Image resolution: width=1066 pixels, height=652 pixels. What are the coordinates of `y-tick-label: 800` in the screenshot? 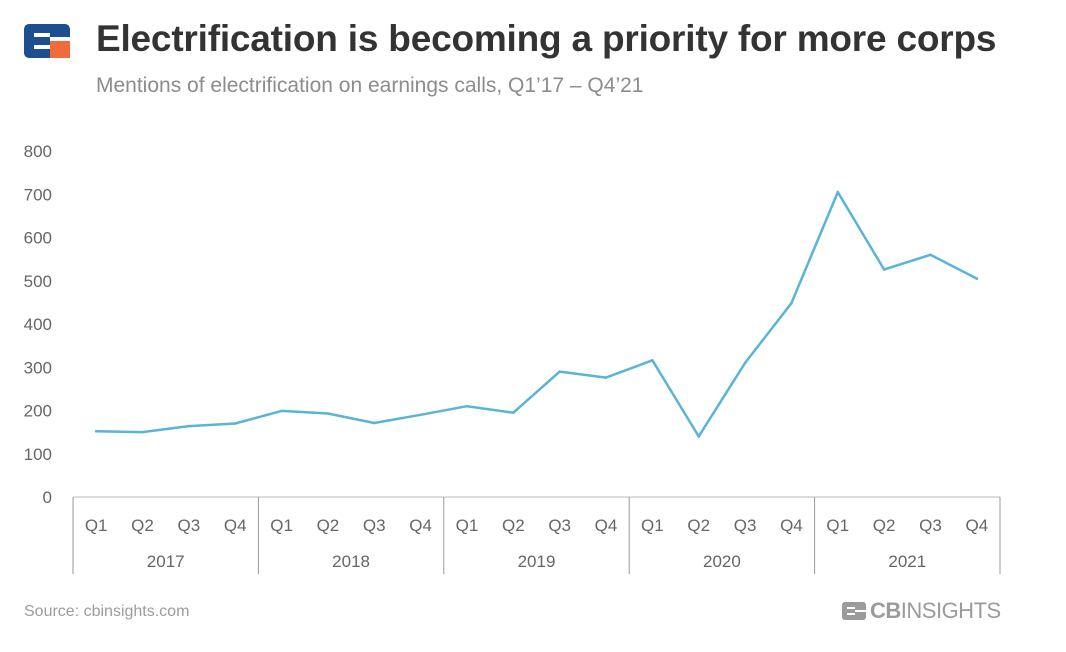 It's located at (38, 151).